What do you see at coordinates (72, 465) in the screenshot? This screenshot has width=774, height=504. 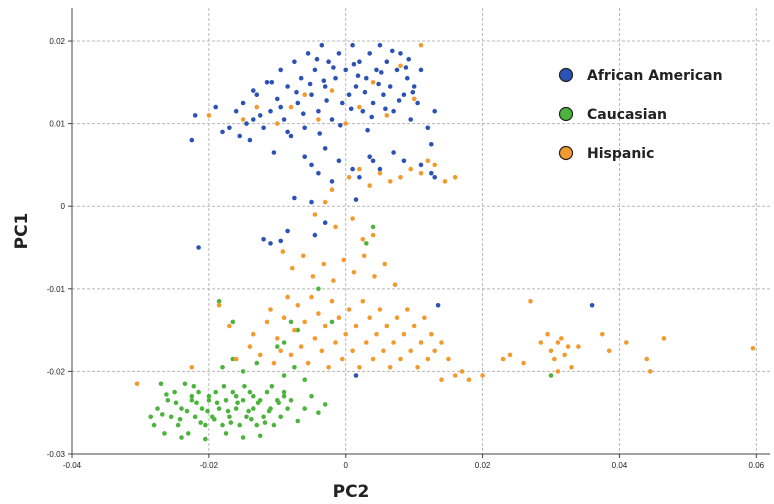 I see `x-tick-label: -0.04` at bounding box center [72, 465].